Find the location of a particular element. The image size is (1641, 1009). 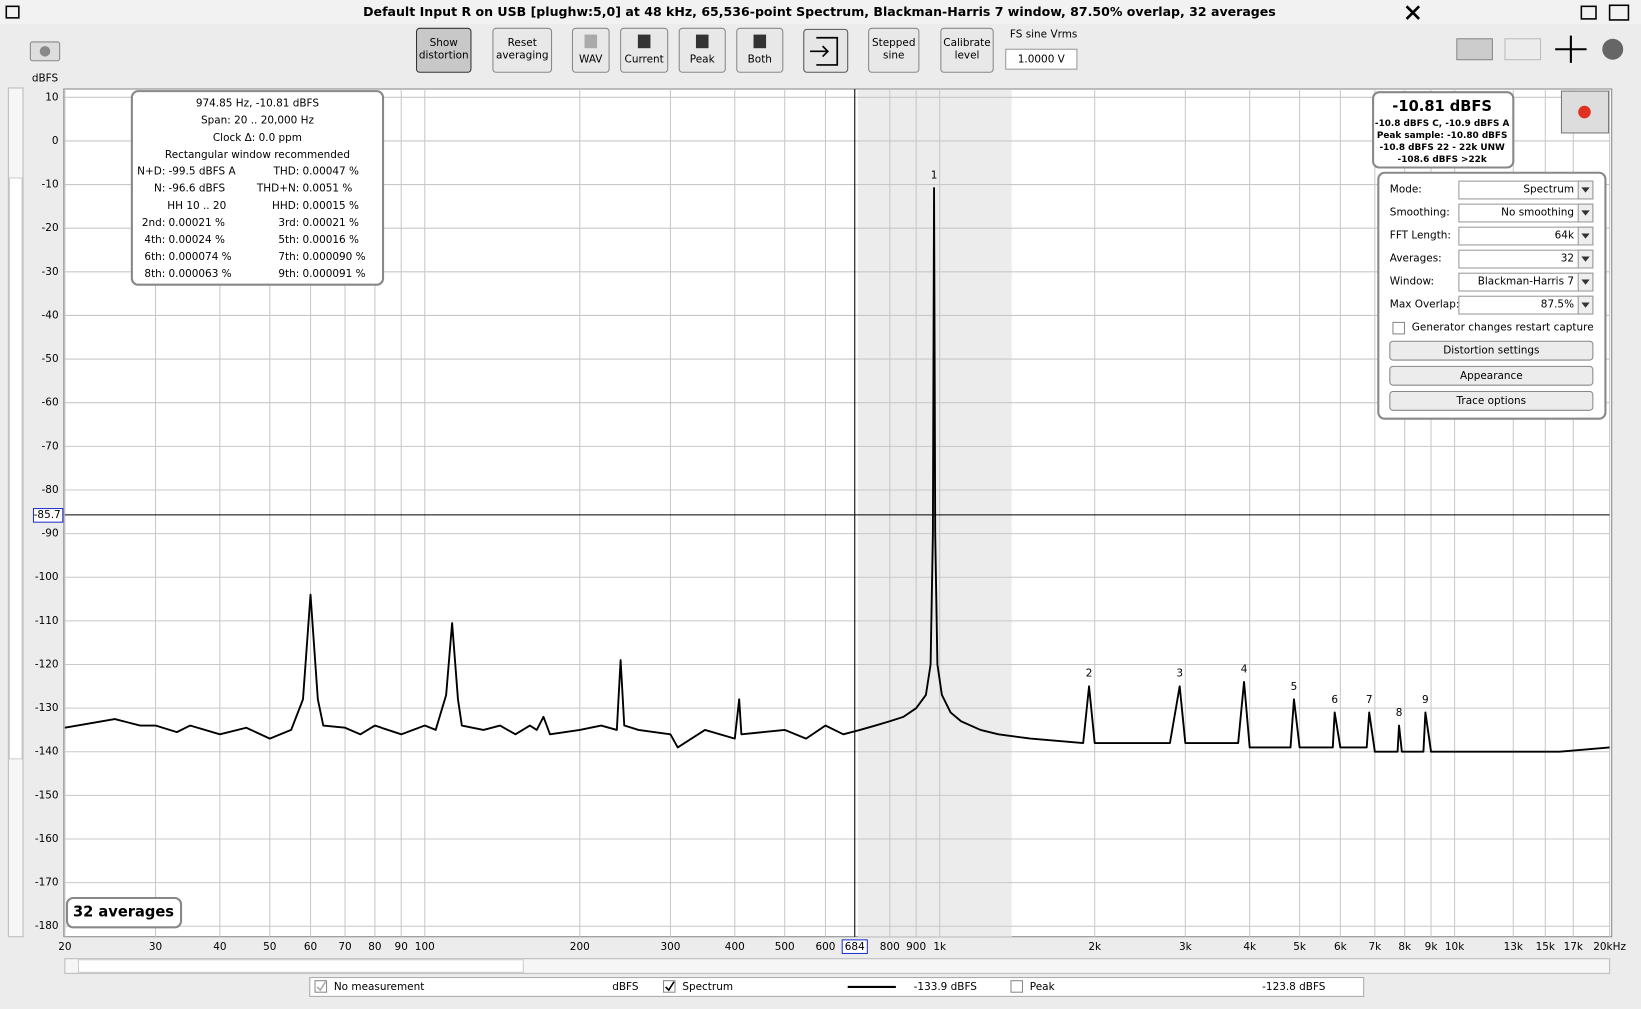

level-line: Peak sample: -10.80 dBFS is located at coordinates (1442, 136).